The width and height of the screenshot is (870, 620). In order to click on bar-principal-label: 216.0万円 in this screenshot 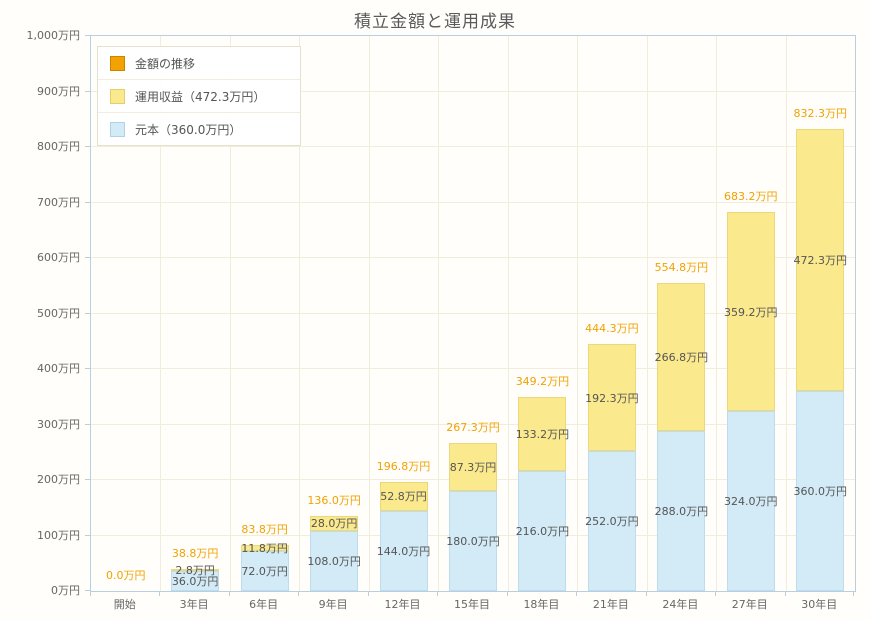, I will do `click(542, 532)`.